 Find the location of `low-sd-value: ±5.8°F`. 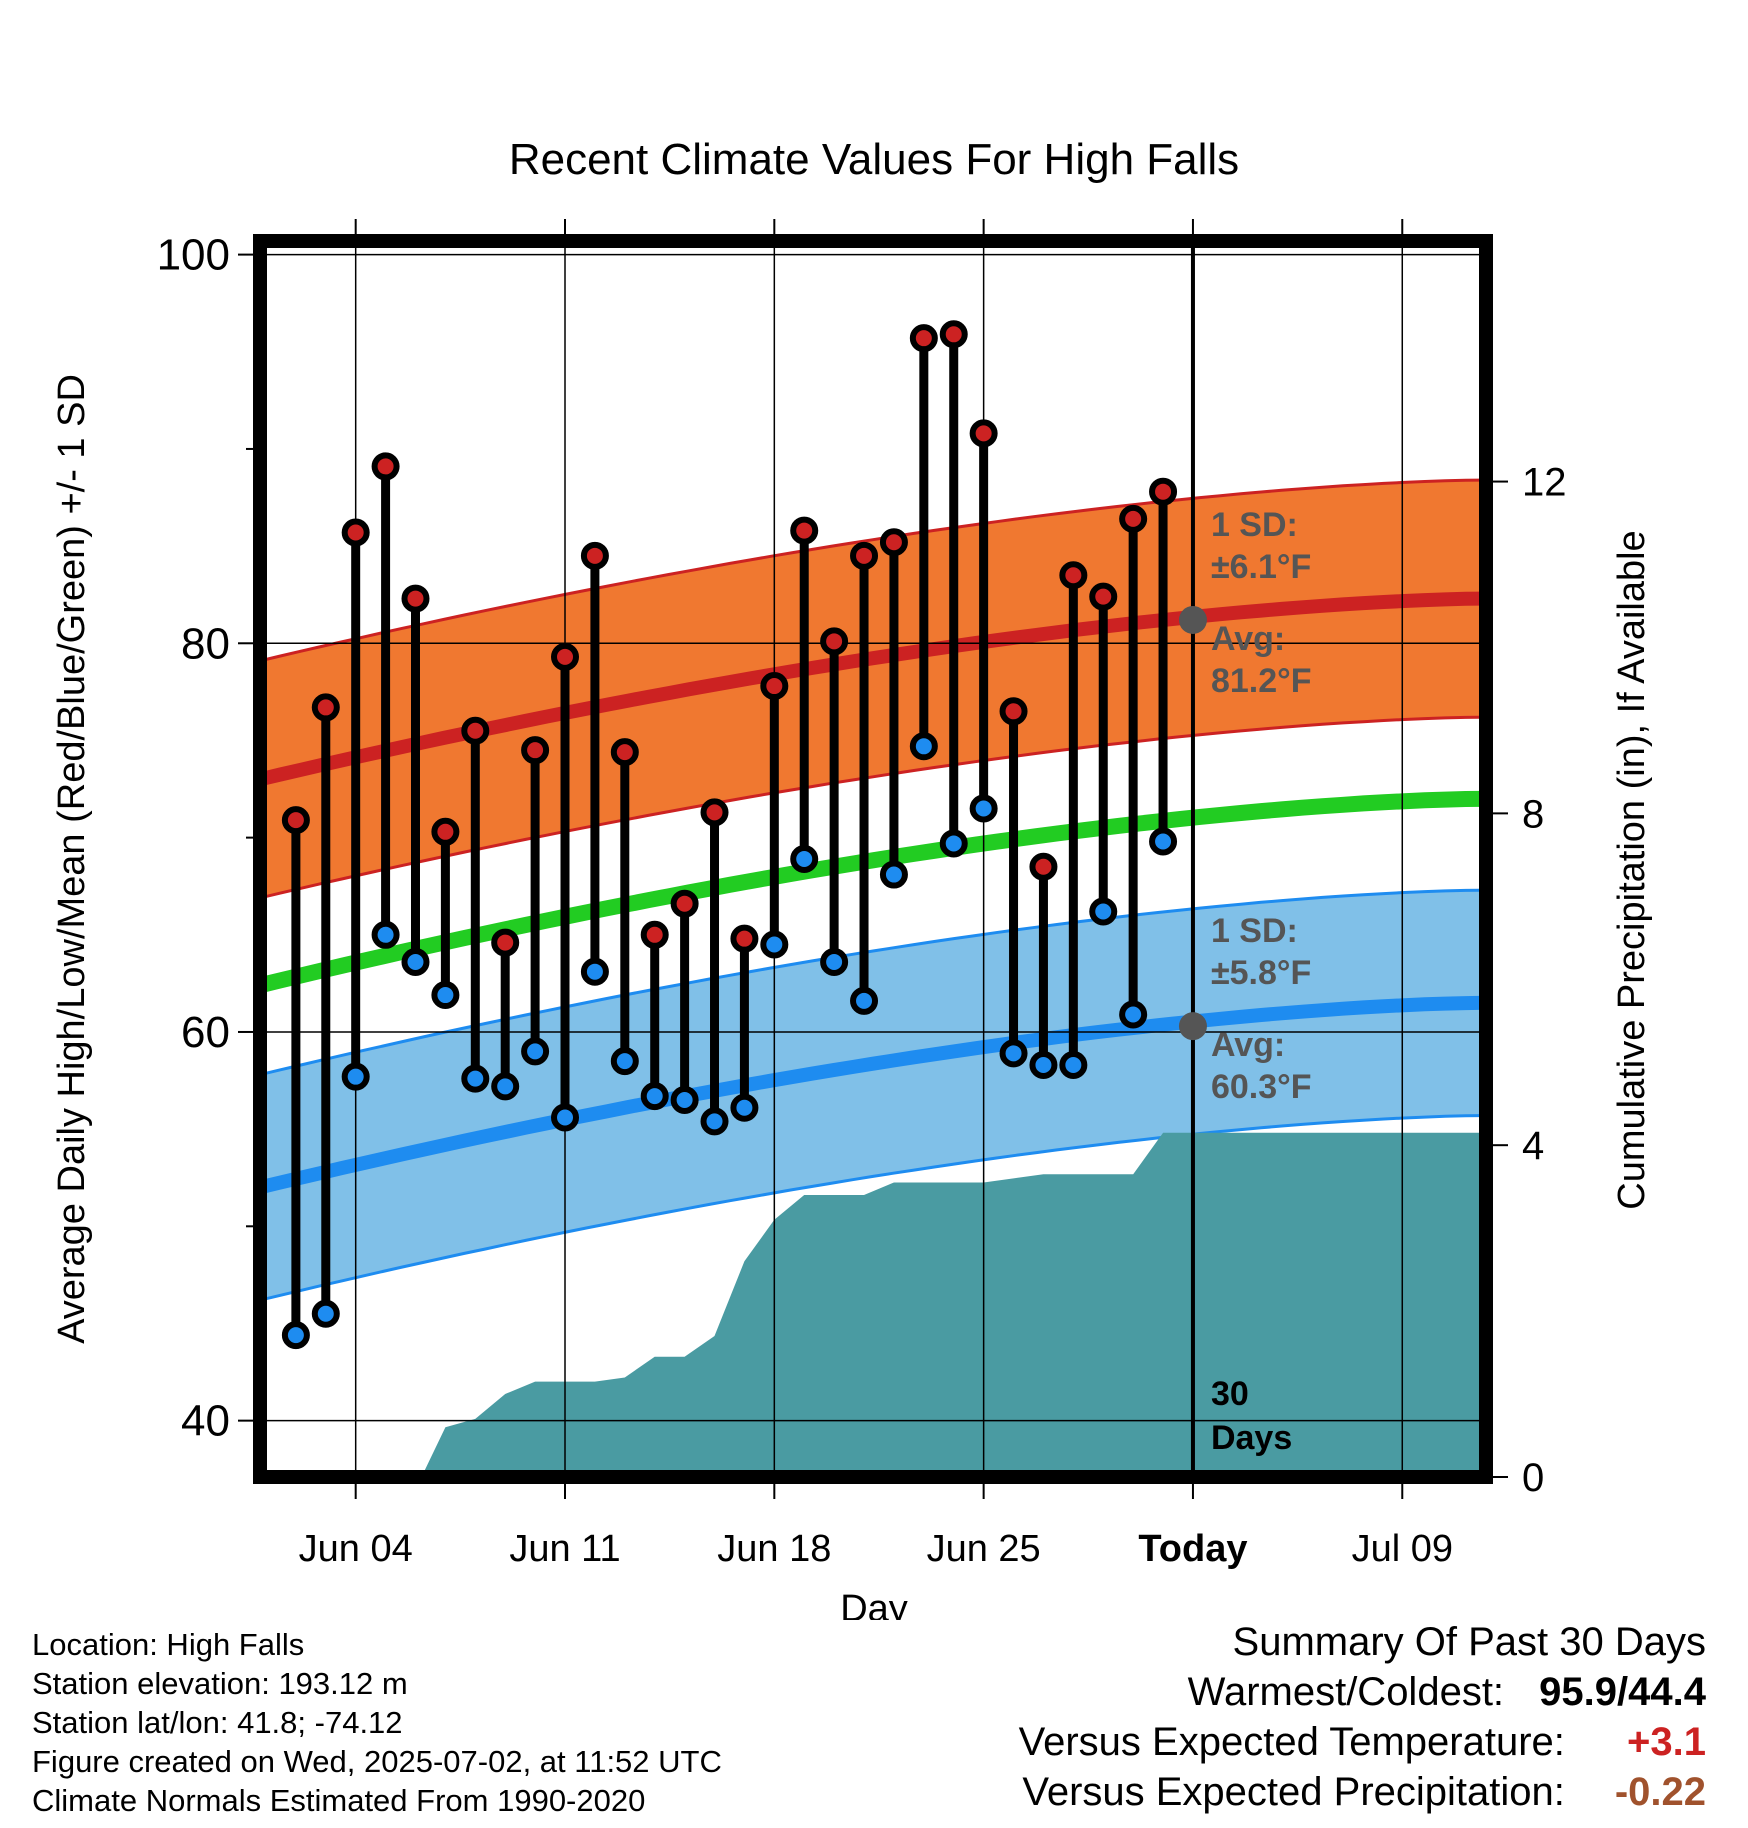

low-sd-value: ±5.8°F is located at coordinates (1261, 973).